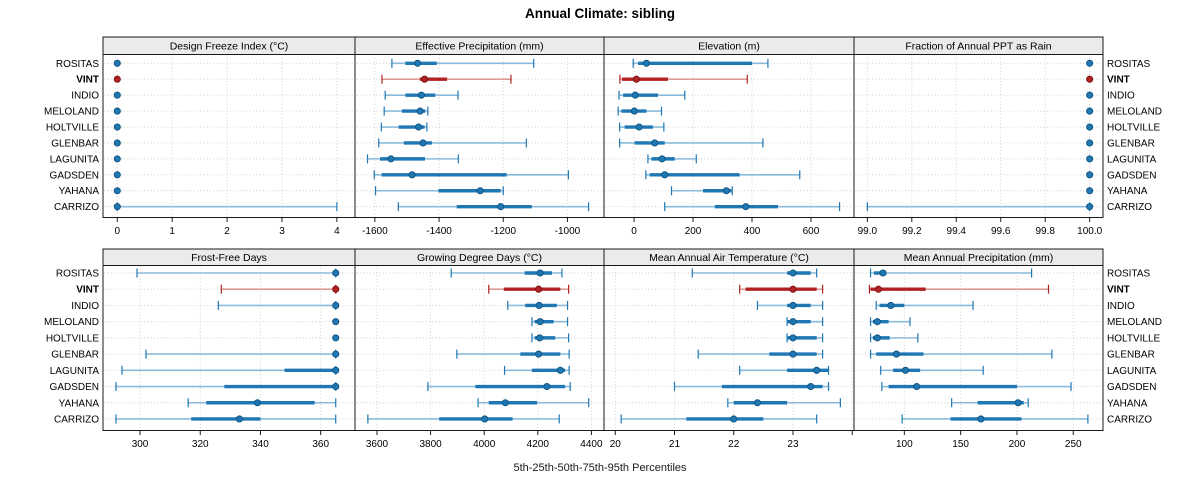  Describe the element at coordinates (793, 444) in the screenshot. I see `x-tick-label: 23` at that location.